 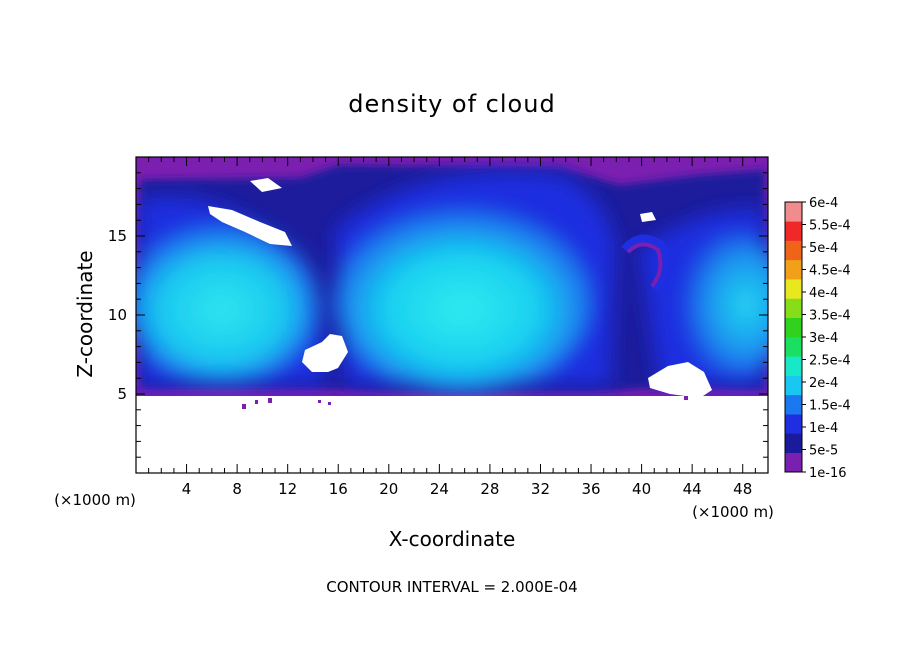 I want to click on x-tick-label: 4, so click(x=187, y=489).